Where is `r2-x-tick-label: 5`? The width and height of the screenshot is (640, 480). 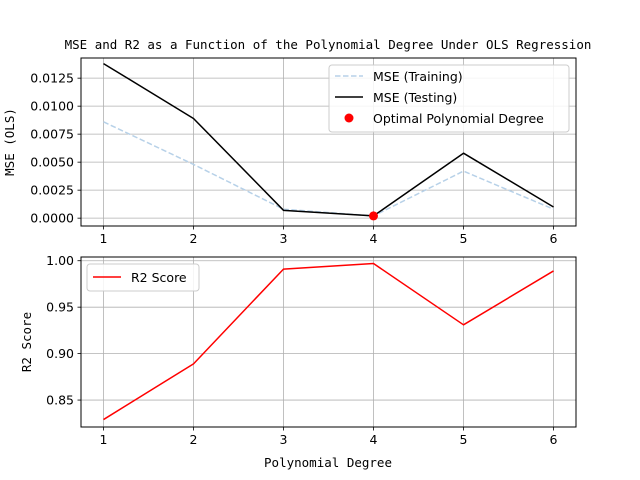
r2-x-tick-label: 5 is located at coordinates (464, 439).